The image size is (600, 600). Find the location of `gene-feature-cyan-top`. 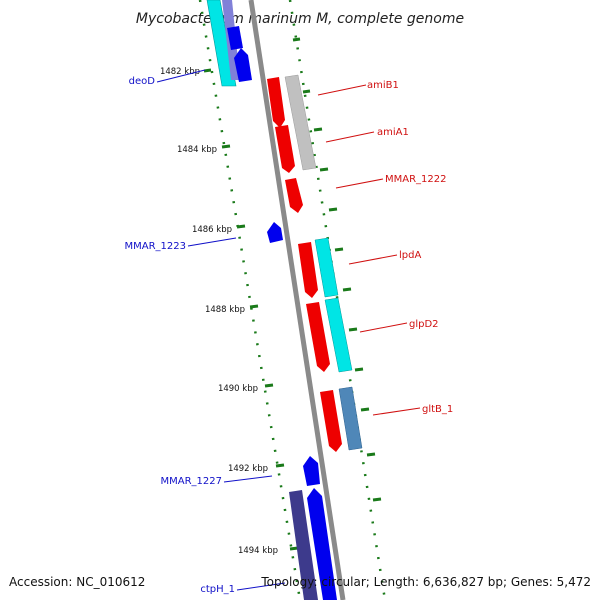

gene-feature-cyan-top is located at coordinates (221, 43).